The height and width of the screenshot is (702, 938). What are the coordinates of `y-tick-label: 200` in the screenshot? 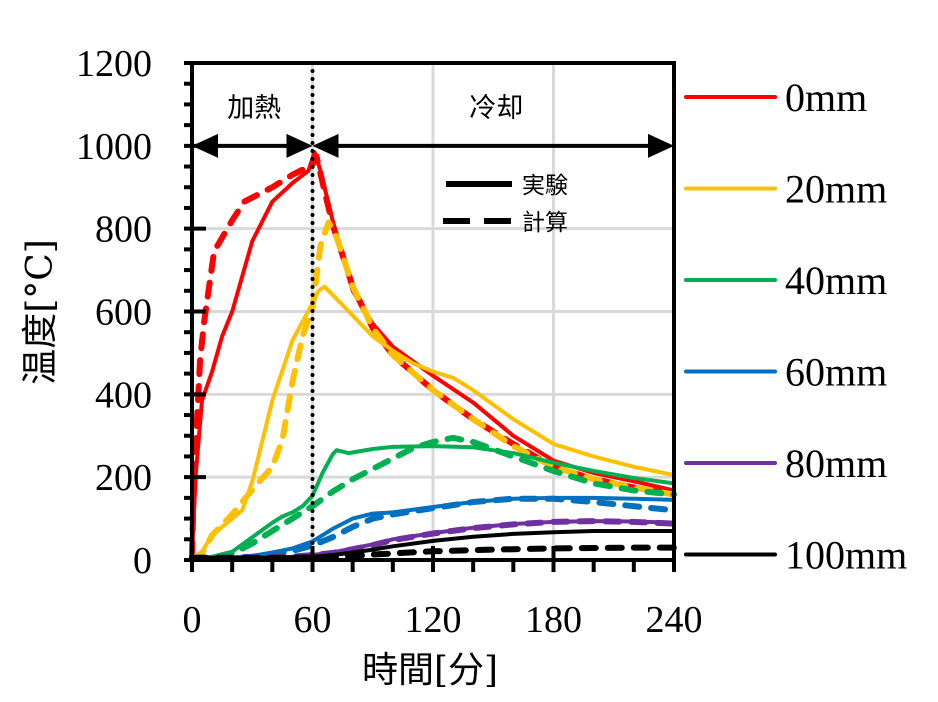 It's located at (123, 478).